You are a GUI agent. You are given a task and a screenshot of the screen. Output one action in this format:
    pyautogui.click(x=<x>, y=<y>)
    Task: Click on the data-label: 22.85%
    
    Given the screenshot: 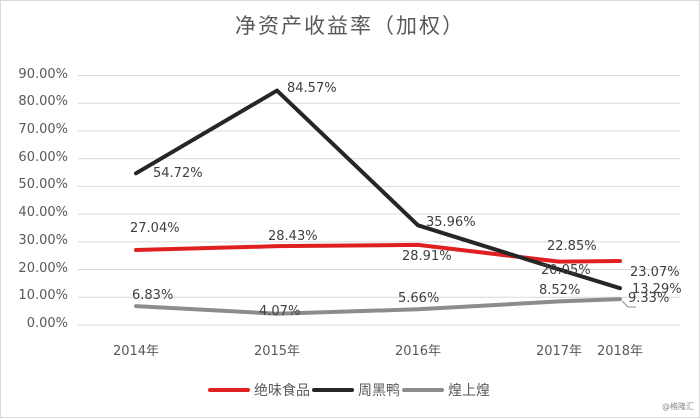 What is the action you would take?
    pyautogui.click(x=572, y=246)
    